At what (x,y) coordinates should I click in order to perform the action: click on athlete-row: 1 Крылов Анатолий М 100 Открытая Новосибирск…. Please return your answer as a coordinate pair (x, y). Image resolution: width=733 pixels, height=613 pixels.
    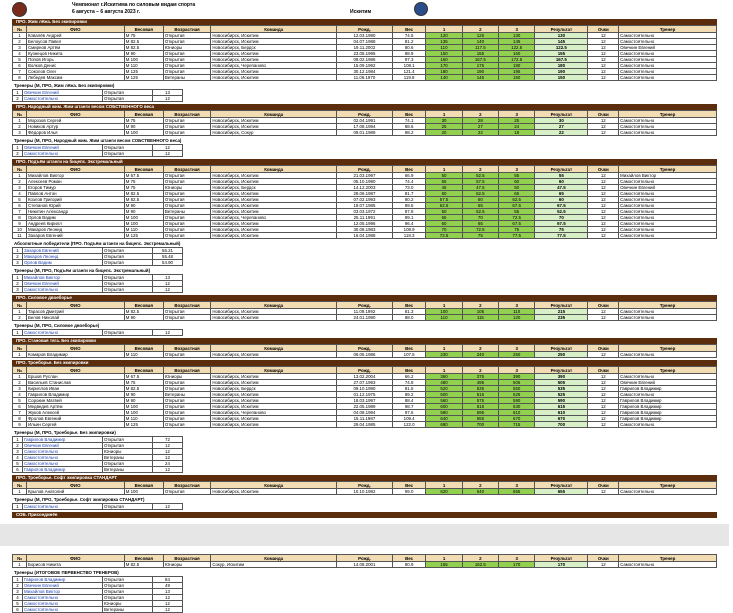
    Looking at the image, I should click on (364, 491).